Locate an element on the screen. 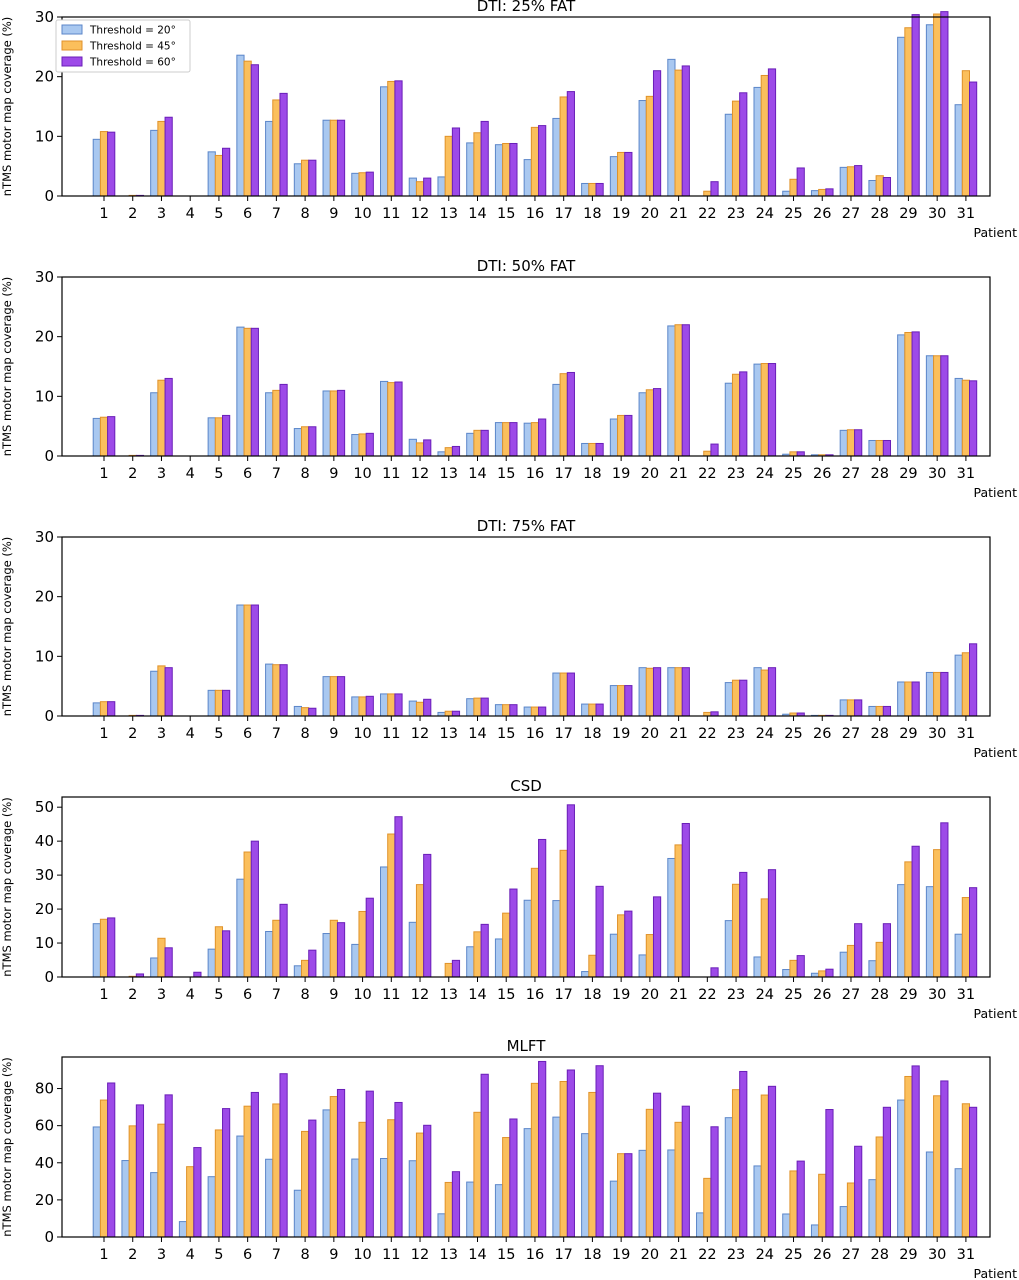  x-tick-label: 26 is located at coordinates (822, 995).